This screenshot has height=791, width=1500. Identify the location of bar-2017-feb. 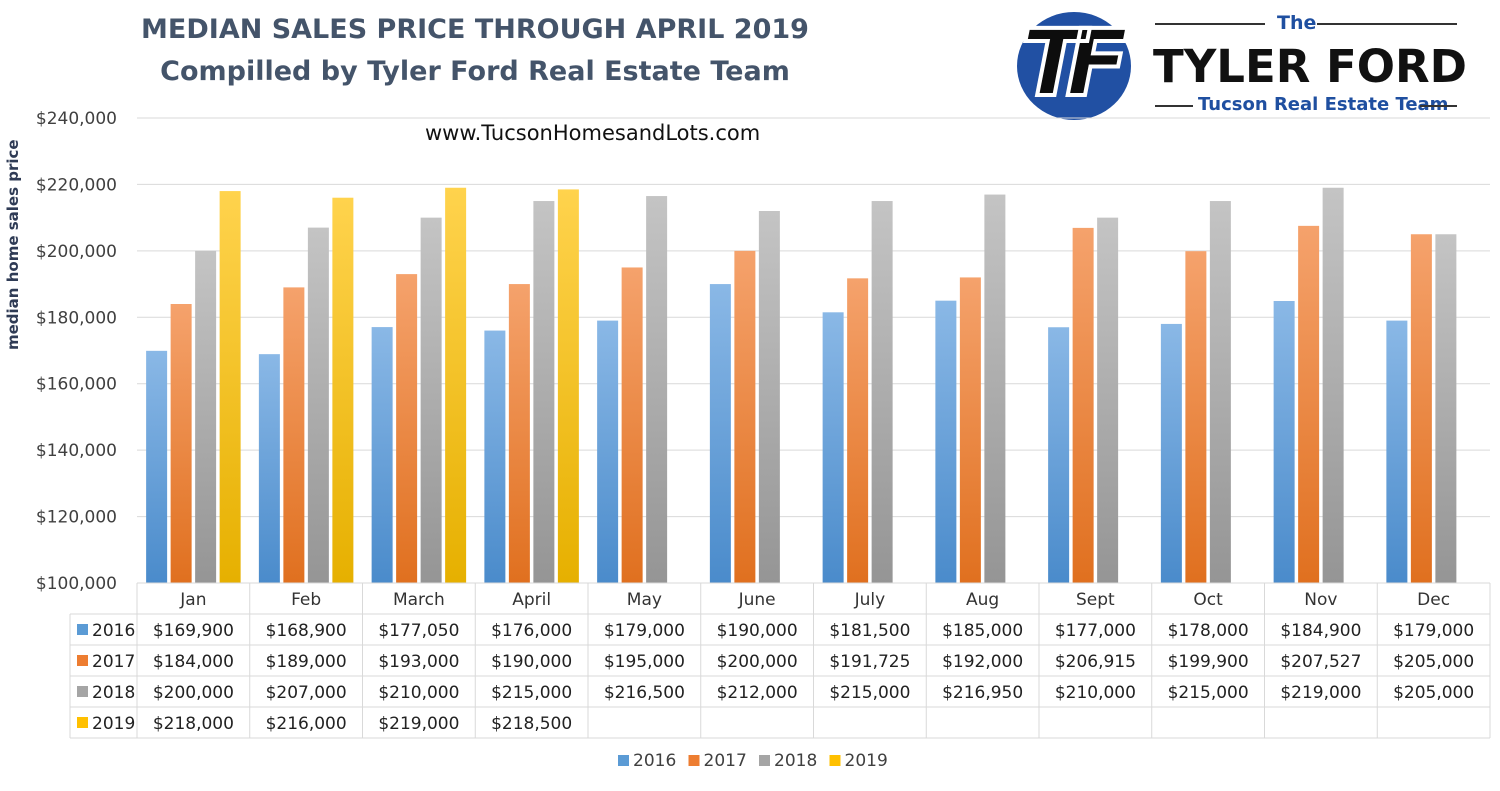
(294, 435).